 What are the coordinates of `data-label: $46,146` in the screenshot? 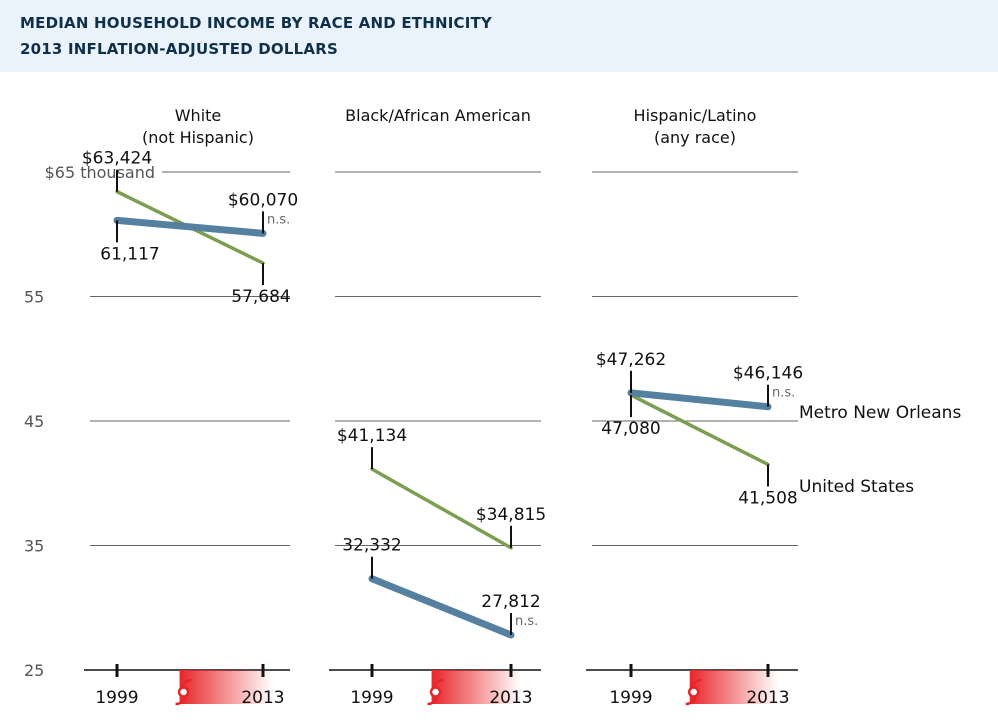 It's located at (768, 374).